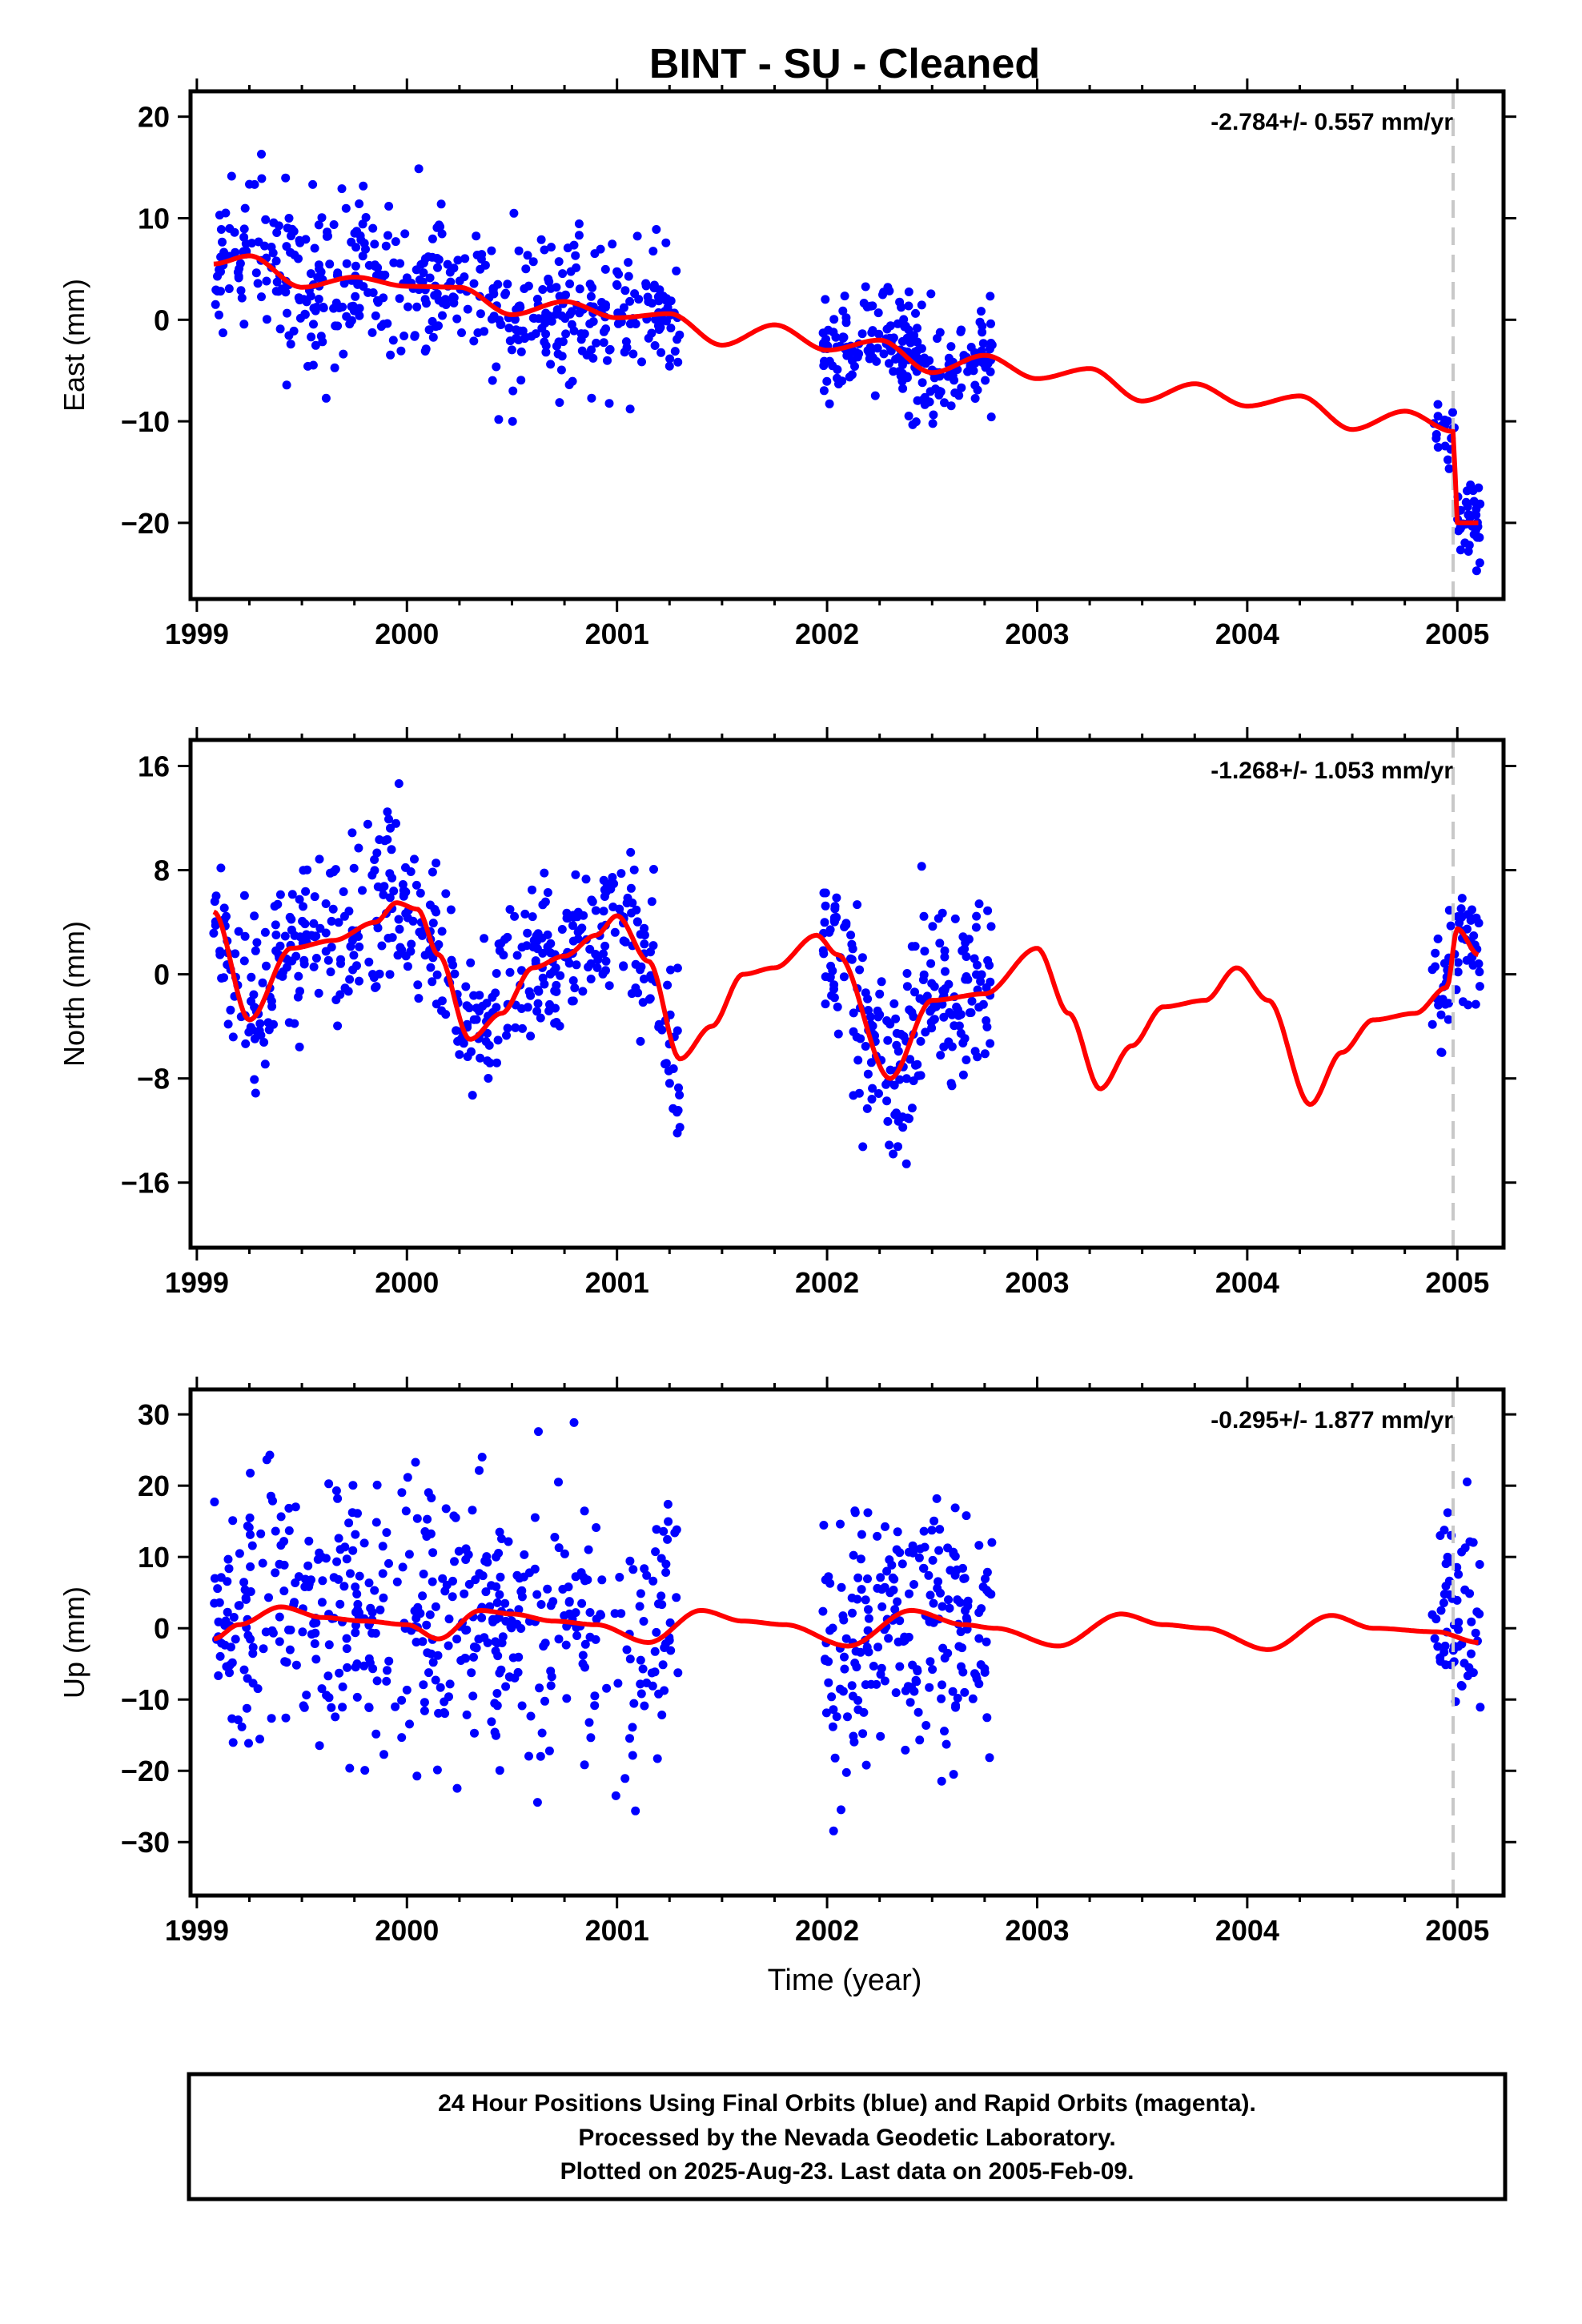  What do you see at coordinates (1247, 1282) in the screenshot?
I see `x-tick-label: 2004` at bounding box center [1247, 1282].